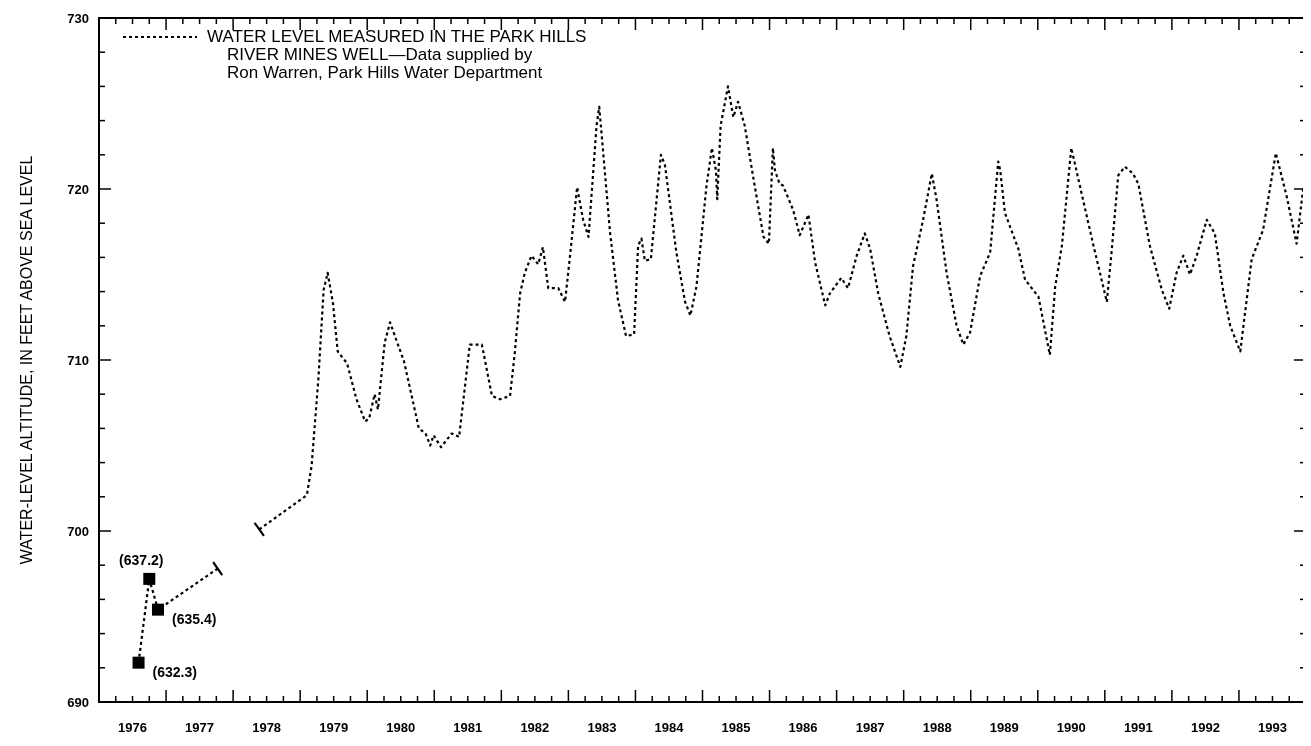  I want to click on x-tick-label: 1980, so click(401, 727).